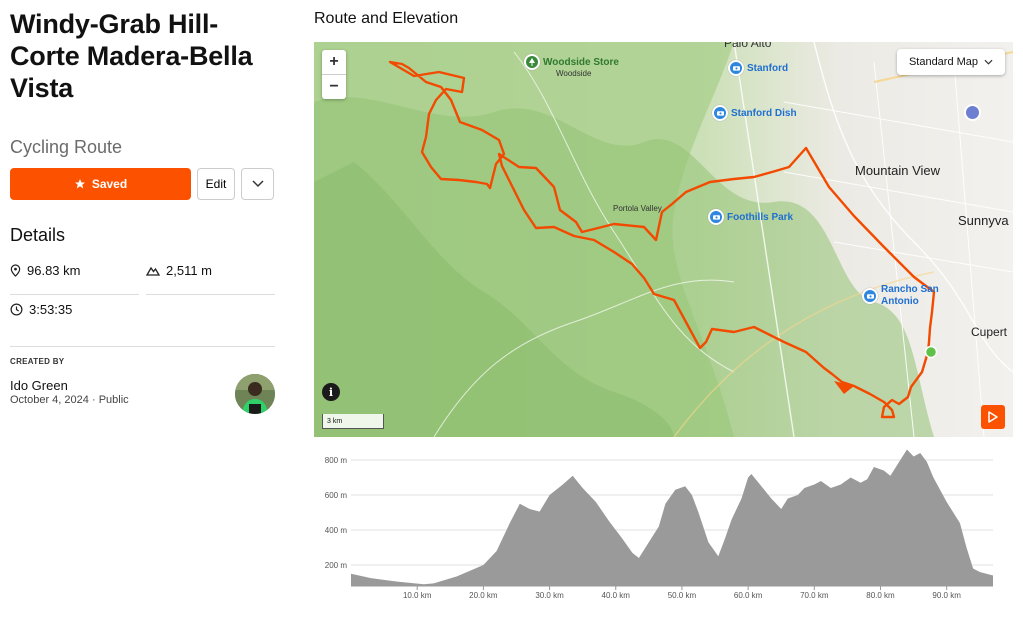  What do you see at coordinates (637, 208) in the screenshot?
I see `place-portola-valley: Portola Valley` at bounding box center [637, 208].